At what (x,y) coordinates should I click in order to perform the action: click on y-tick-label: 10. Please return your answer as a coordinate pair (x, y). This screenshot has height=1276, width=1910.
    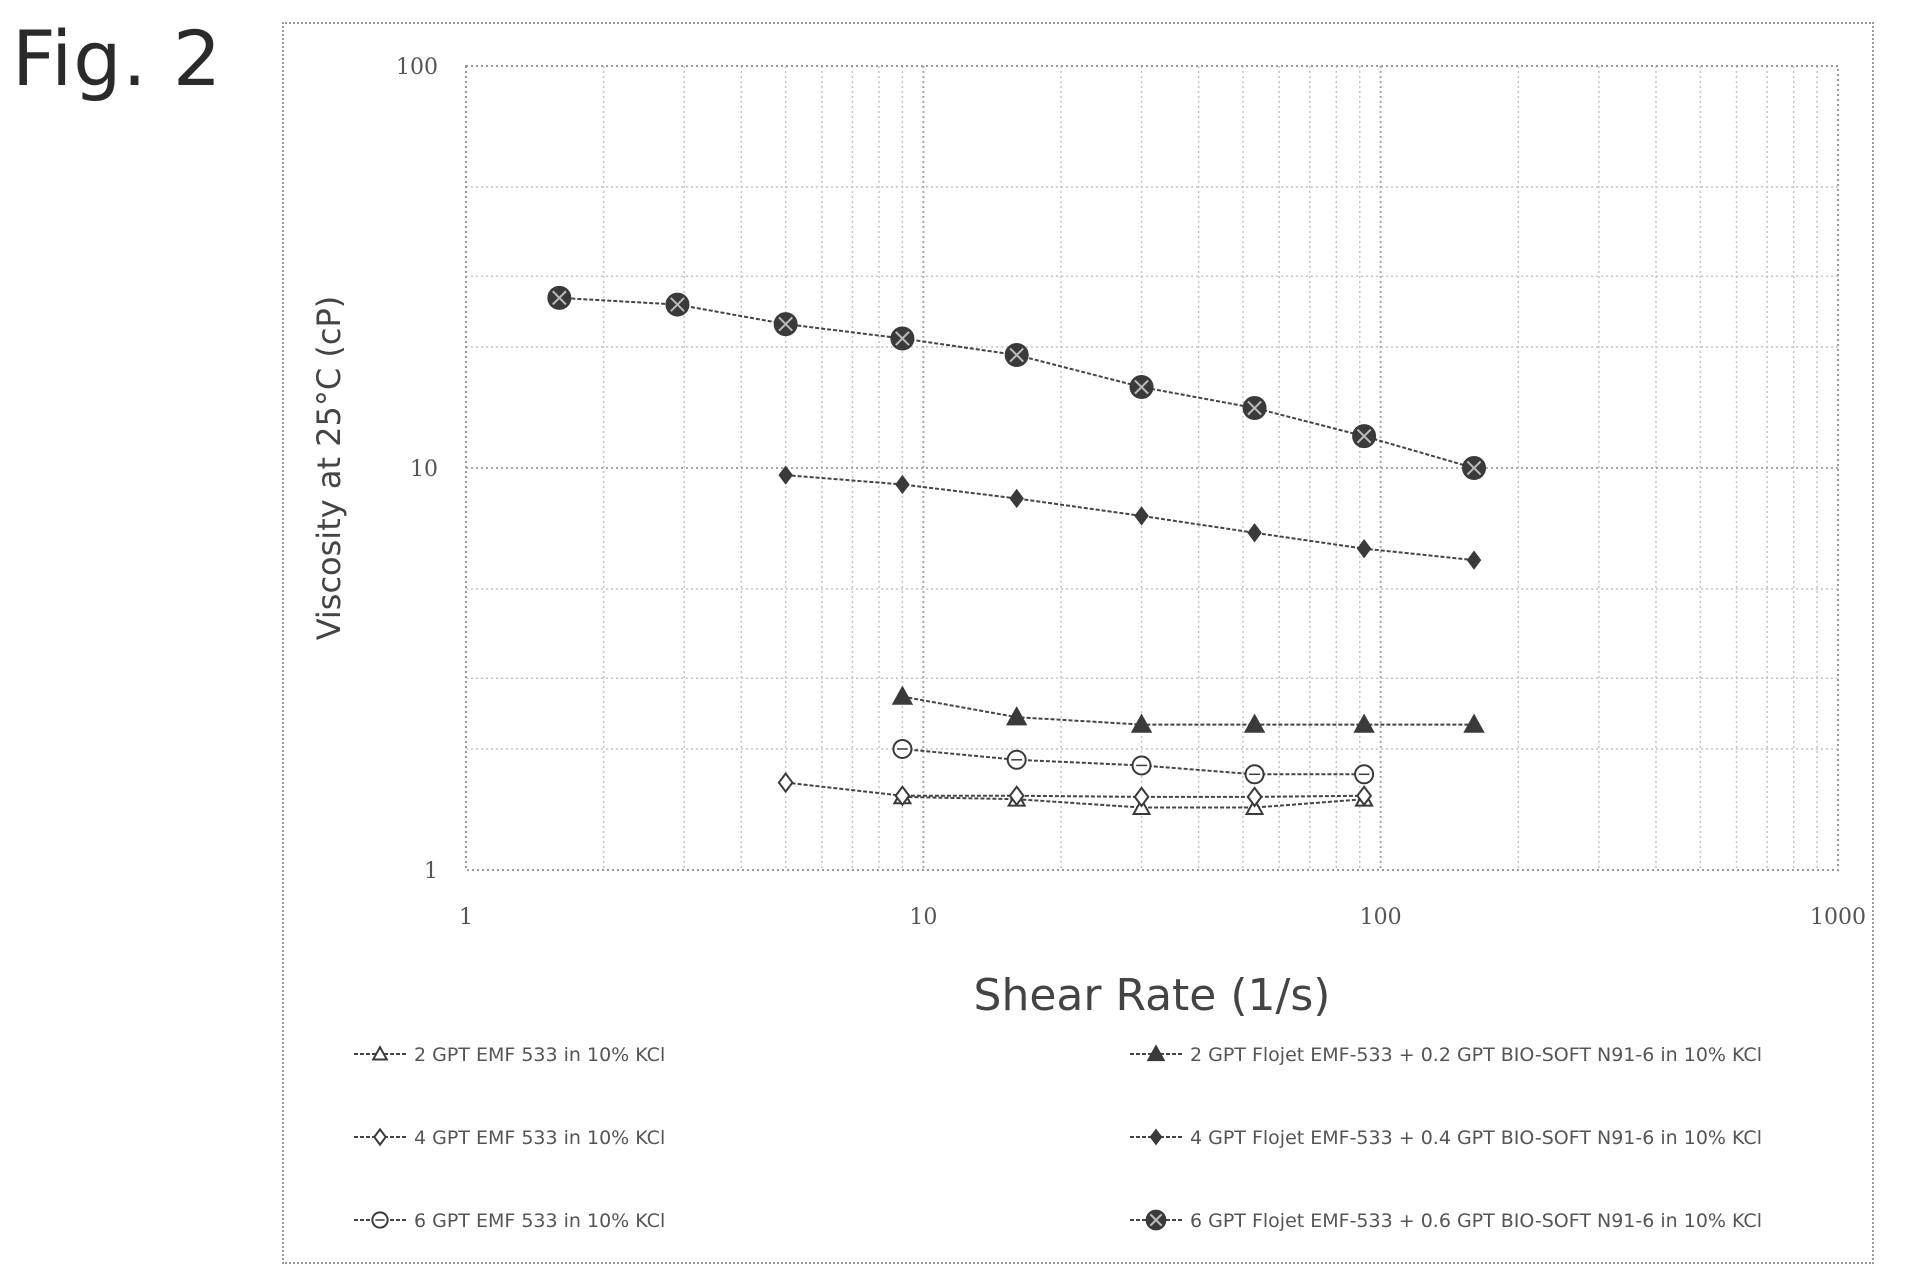
    Looking at the image, I should click on (424, 469).